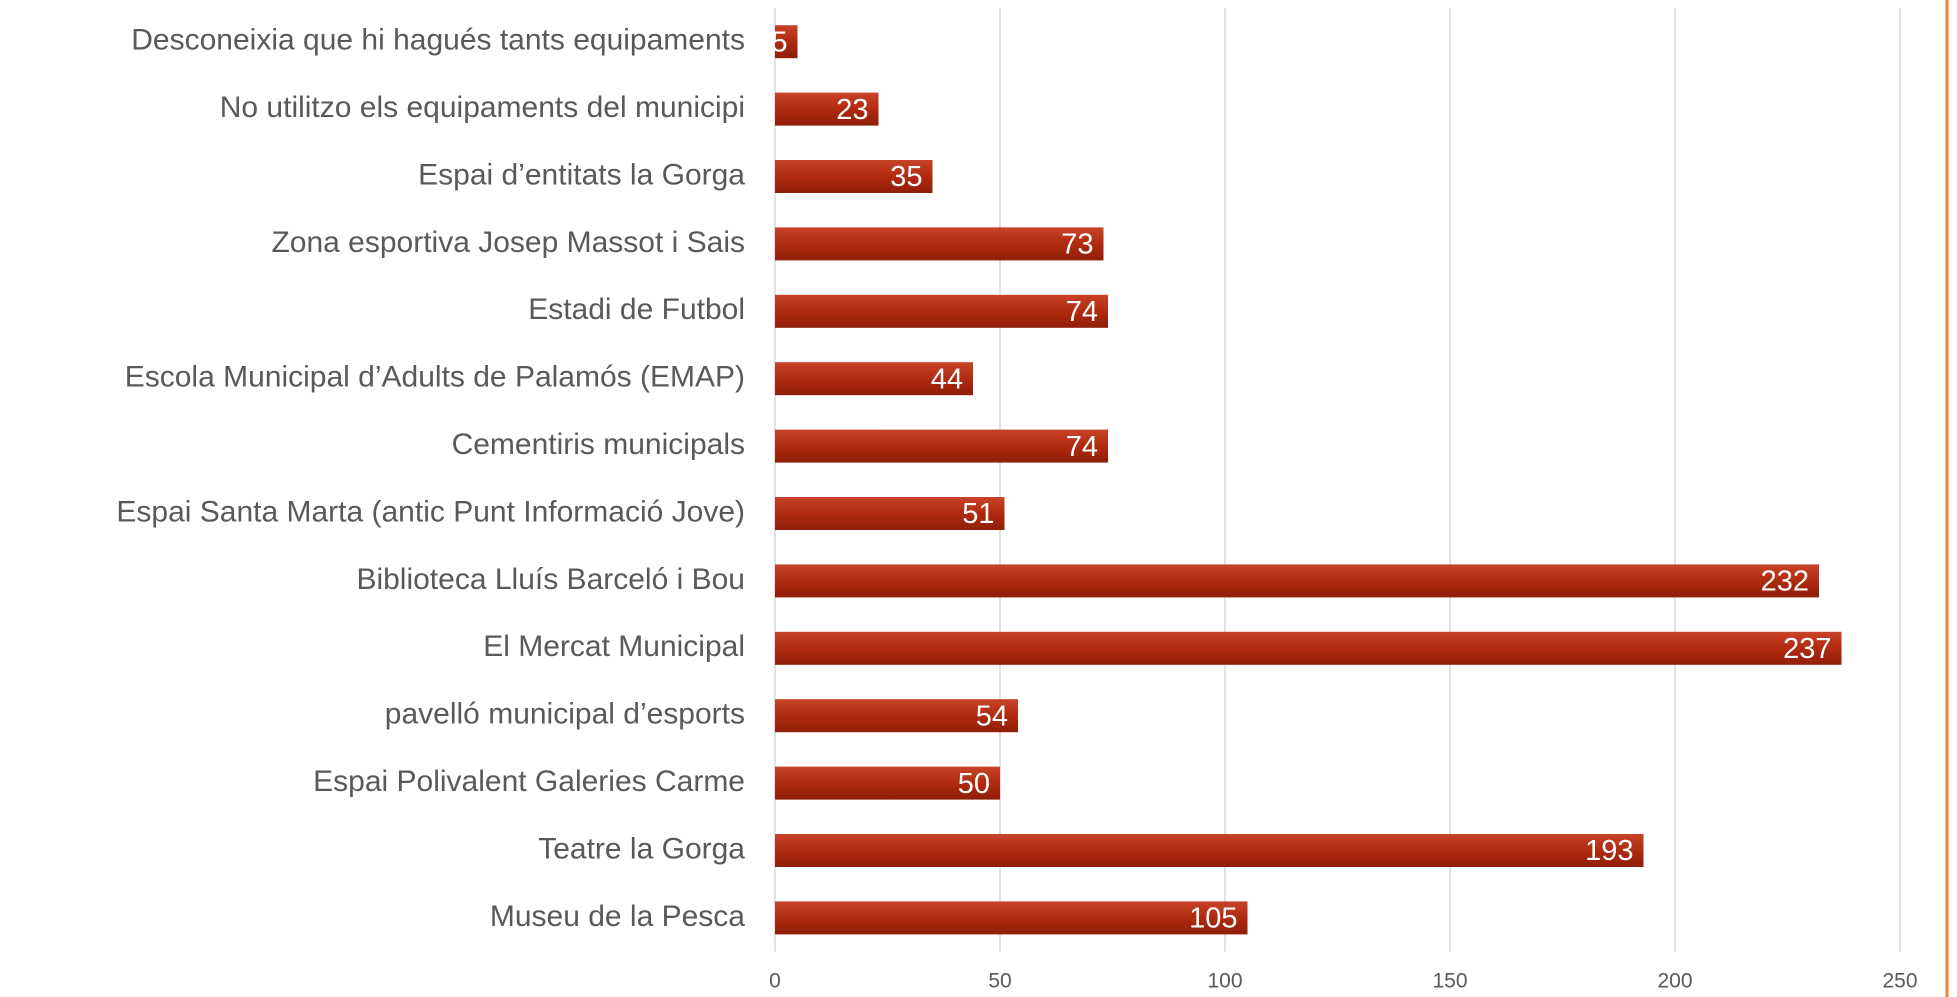  What do you see at coordinates (1224, 981) in the screenshot?
I see `x-tick-label: 100` at bounding box center [1224, 981].